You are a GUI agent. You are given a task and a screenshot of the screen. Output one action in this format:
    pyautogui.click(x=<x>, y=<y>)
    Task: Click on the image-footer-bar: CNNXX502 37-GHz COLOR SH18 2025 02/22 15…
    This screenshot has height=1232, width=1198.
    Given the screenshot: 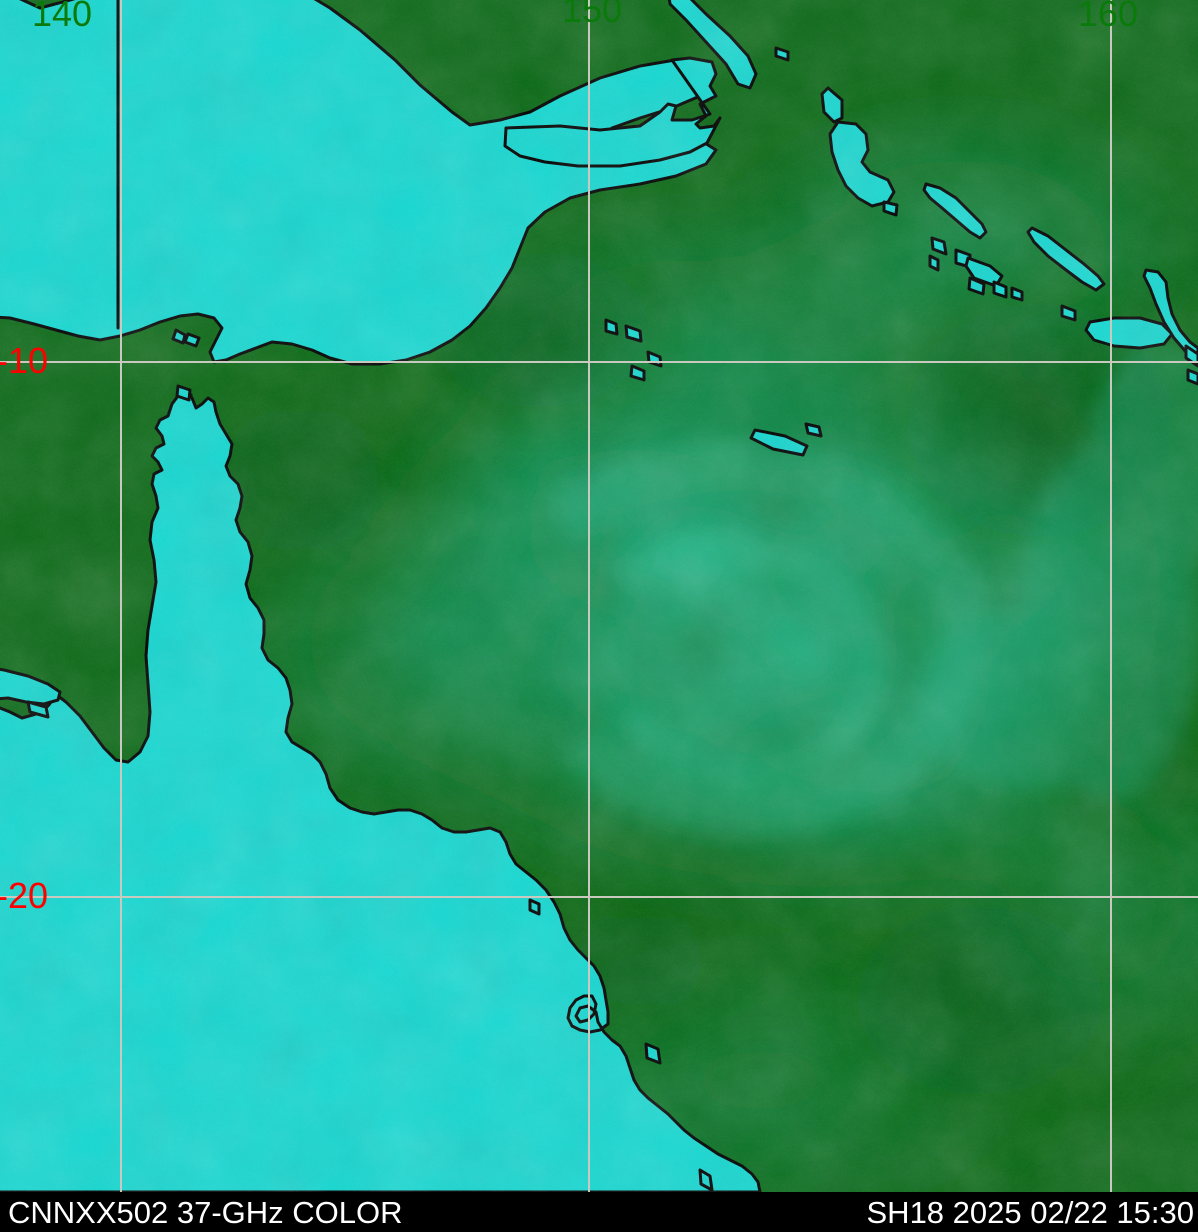 What is the action you would take?
    pyautogui.click(x=599, y=1212)
    